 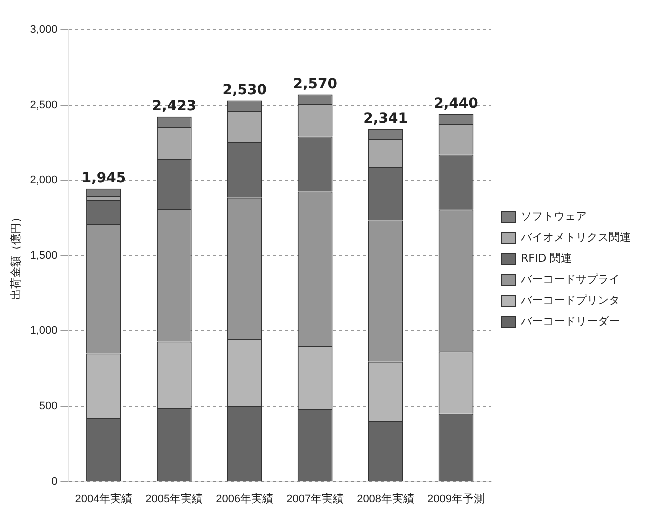 What do you see at coordinates (554, 216) in the screenshot?
I see `legend-label: ソフトウェア` at bounding box center [554, 216].